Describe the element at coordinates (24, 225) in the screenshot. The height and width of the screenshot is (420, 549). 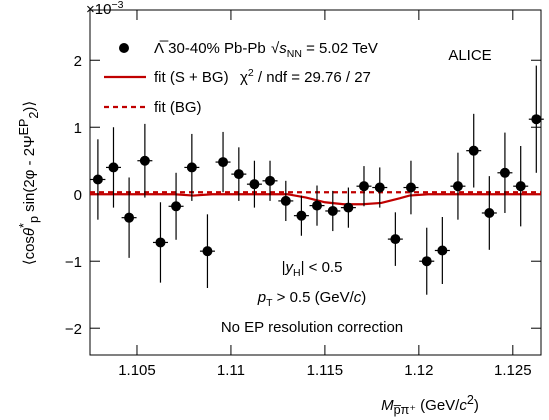
I see `y-axis-label-part: *` at that location.